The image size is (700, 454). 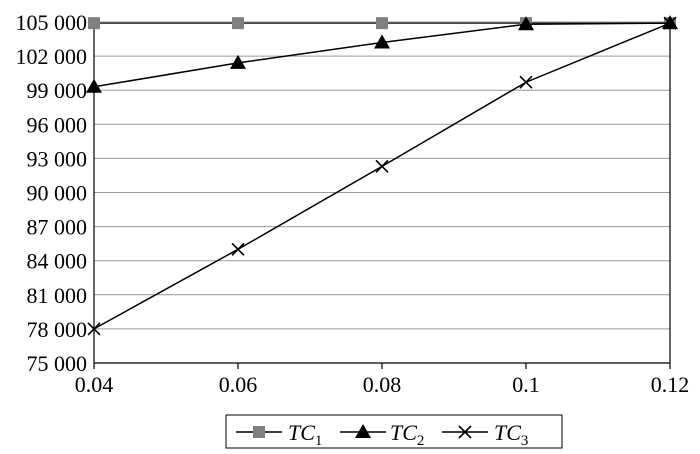 I want to click on y-tick-label: 81 000, so click(x=57, y=295).